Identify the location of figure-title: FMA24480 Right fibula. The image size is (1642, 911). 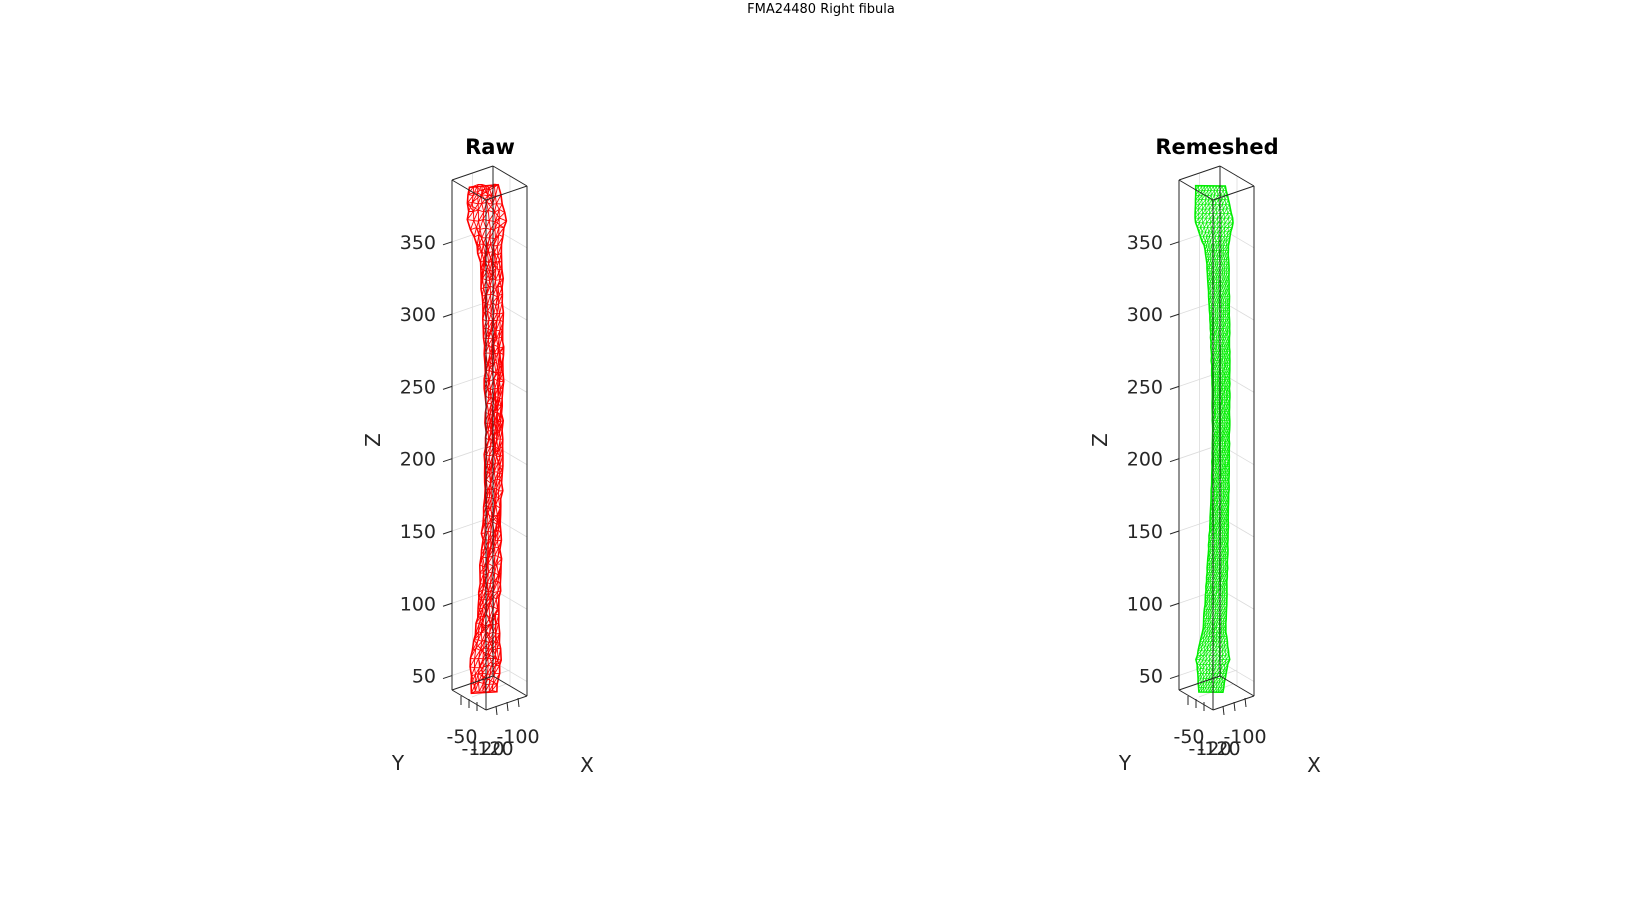
(821, 9).